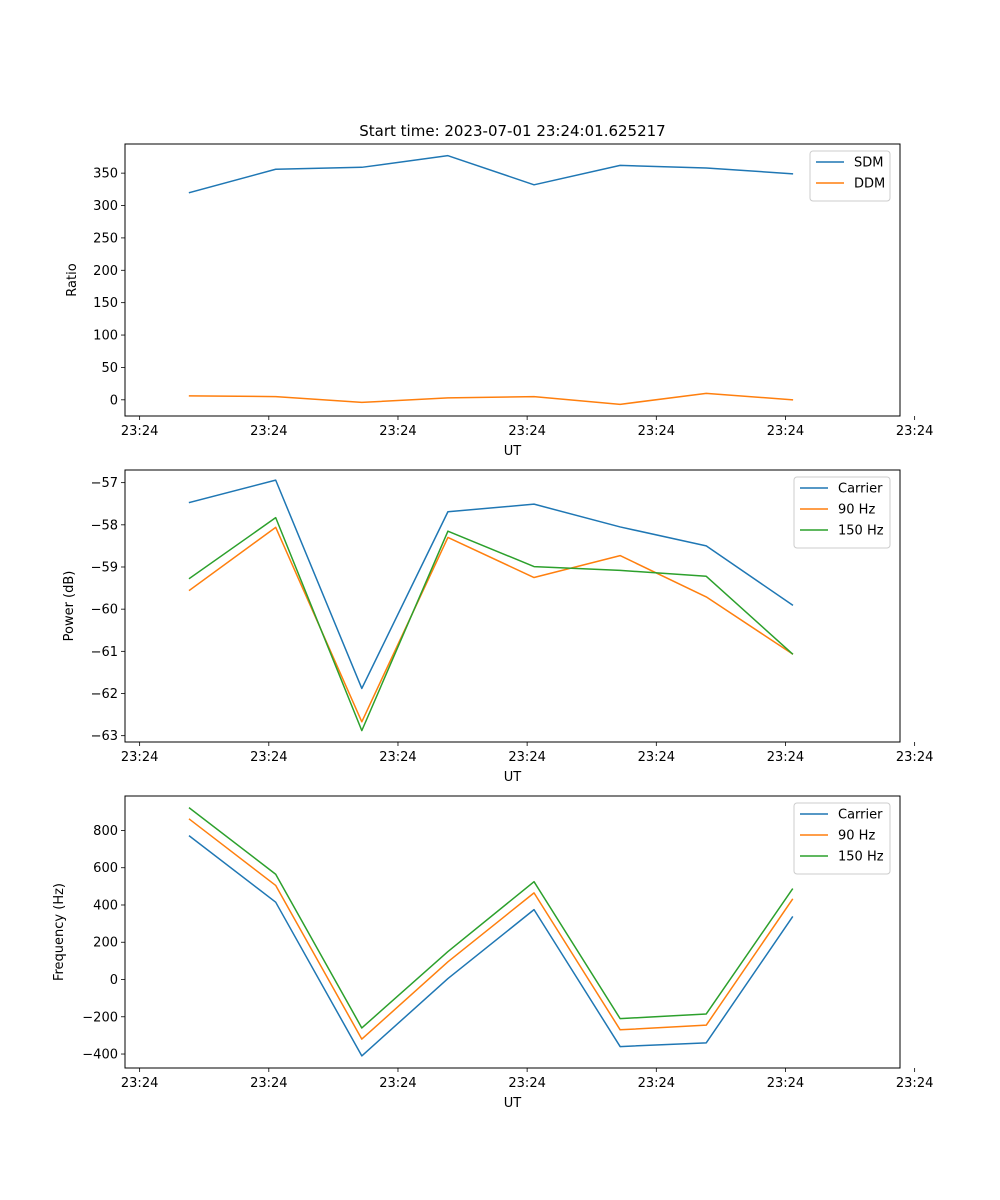 The width and height of the screenshot is (1000, 1200). I want to click on legend-box, so click(850, 176).